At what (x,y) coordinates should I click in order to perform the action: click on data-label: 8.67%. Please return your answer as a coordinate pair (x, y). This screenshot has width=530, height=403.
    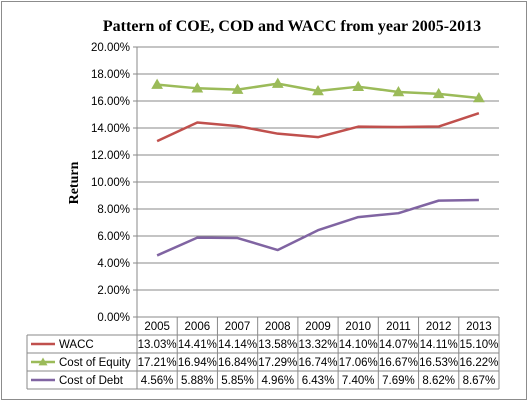
    Looking at the image, I should click on (479, 381).